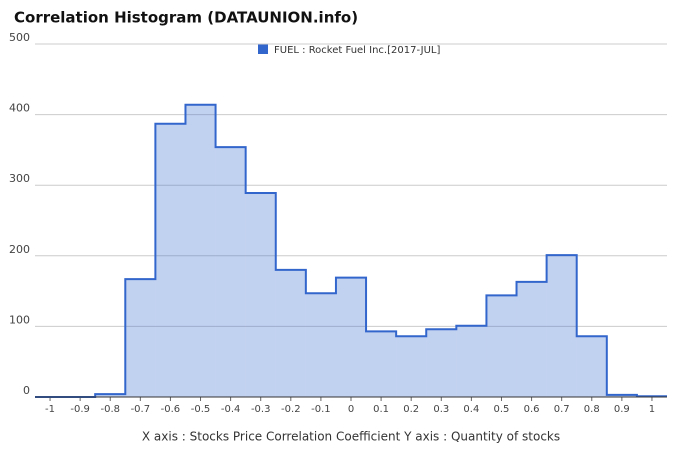  Describe the element at coordinates (186, 18) in the screenshot. I see `chart-title: Correlation Histogram (DATAUNION.info)` at that location.